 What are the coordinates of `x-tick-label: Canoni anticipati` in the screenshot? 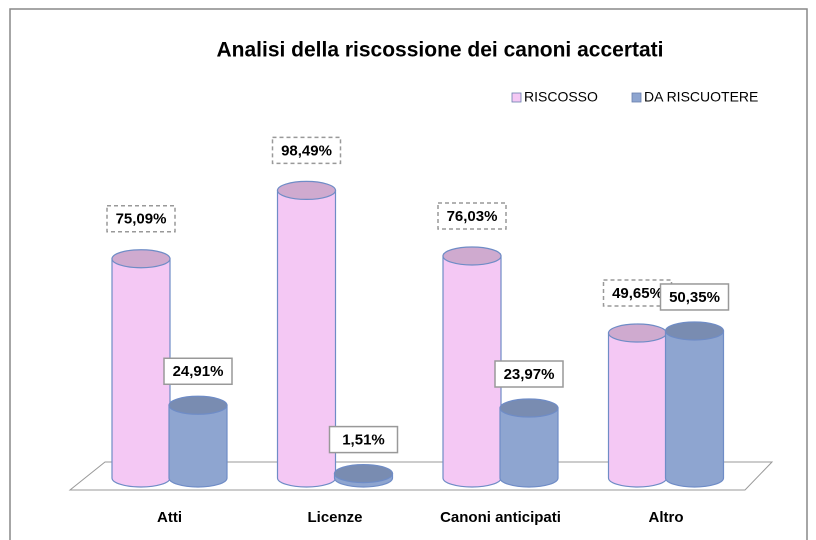 It's located at (500, 517).